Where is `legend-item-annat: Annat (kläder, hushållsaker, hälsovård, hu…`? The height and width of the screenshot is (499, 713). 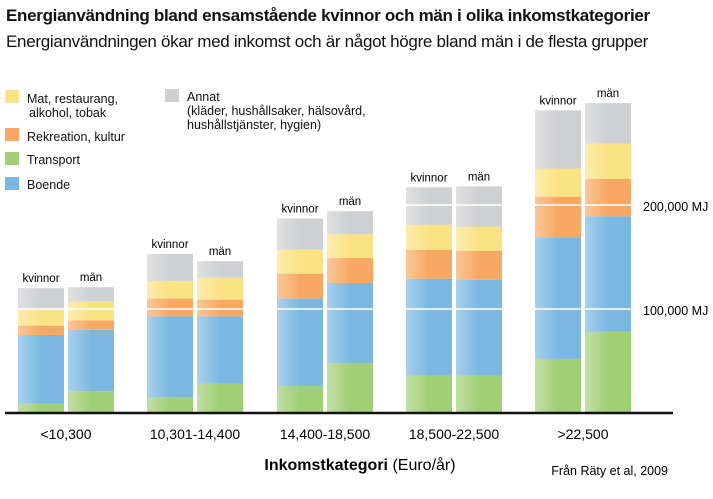
legend-item-annat: Annat (kläder, hushållsaker, hälsovård, hu… is located at coordinates (276, 111).